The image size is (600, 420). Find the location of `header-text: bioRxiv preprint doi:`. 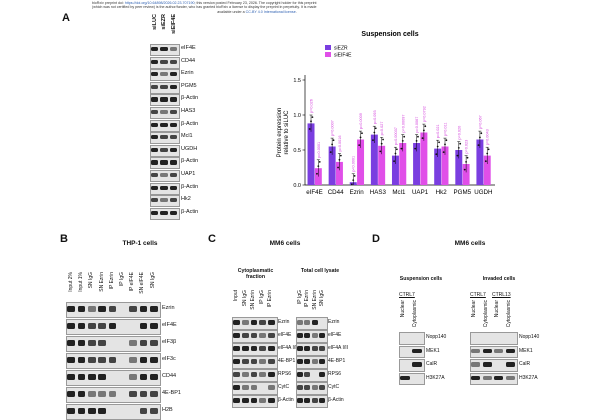

header-text: bioRxiv preprint doi: is located at coordinates (108, 3).